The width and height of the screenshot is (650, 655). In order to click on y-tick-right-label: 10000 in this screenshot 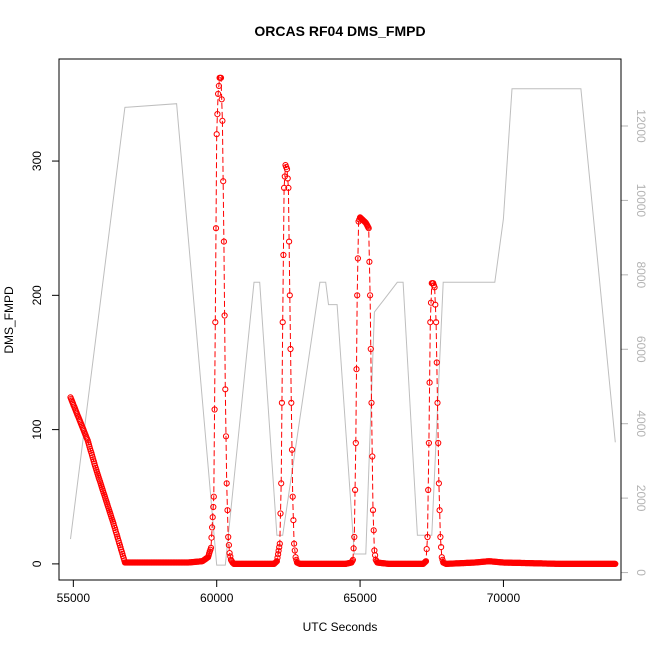, I will do `click(641, 201)`.